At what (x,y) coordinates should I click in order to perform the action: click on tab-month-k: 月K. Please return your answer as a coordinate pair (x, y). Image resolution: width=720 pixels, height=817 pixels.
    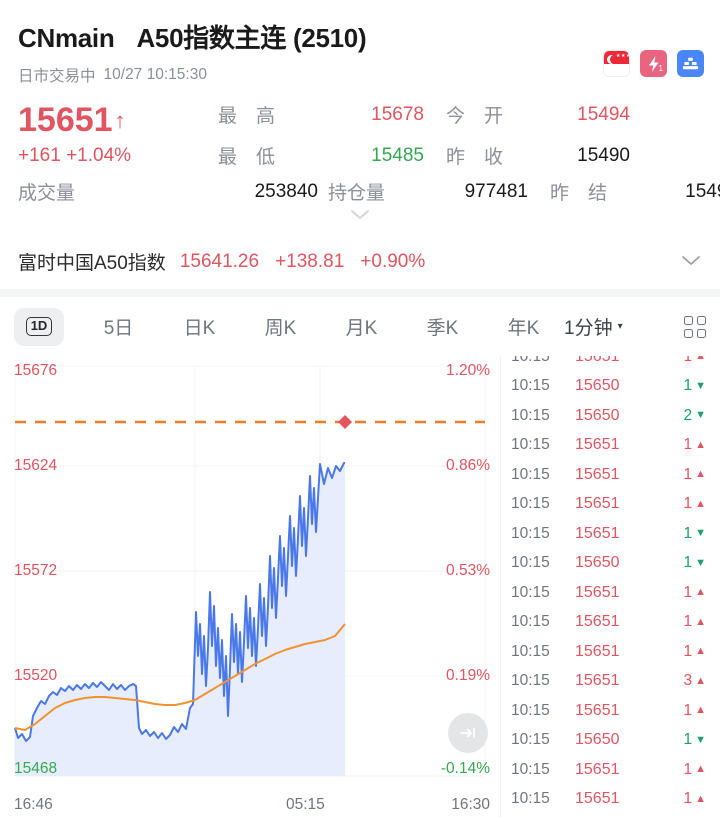
    Looking at the image, I should click on (361, 328).